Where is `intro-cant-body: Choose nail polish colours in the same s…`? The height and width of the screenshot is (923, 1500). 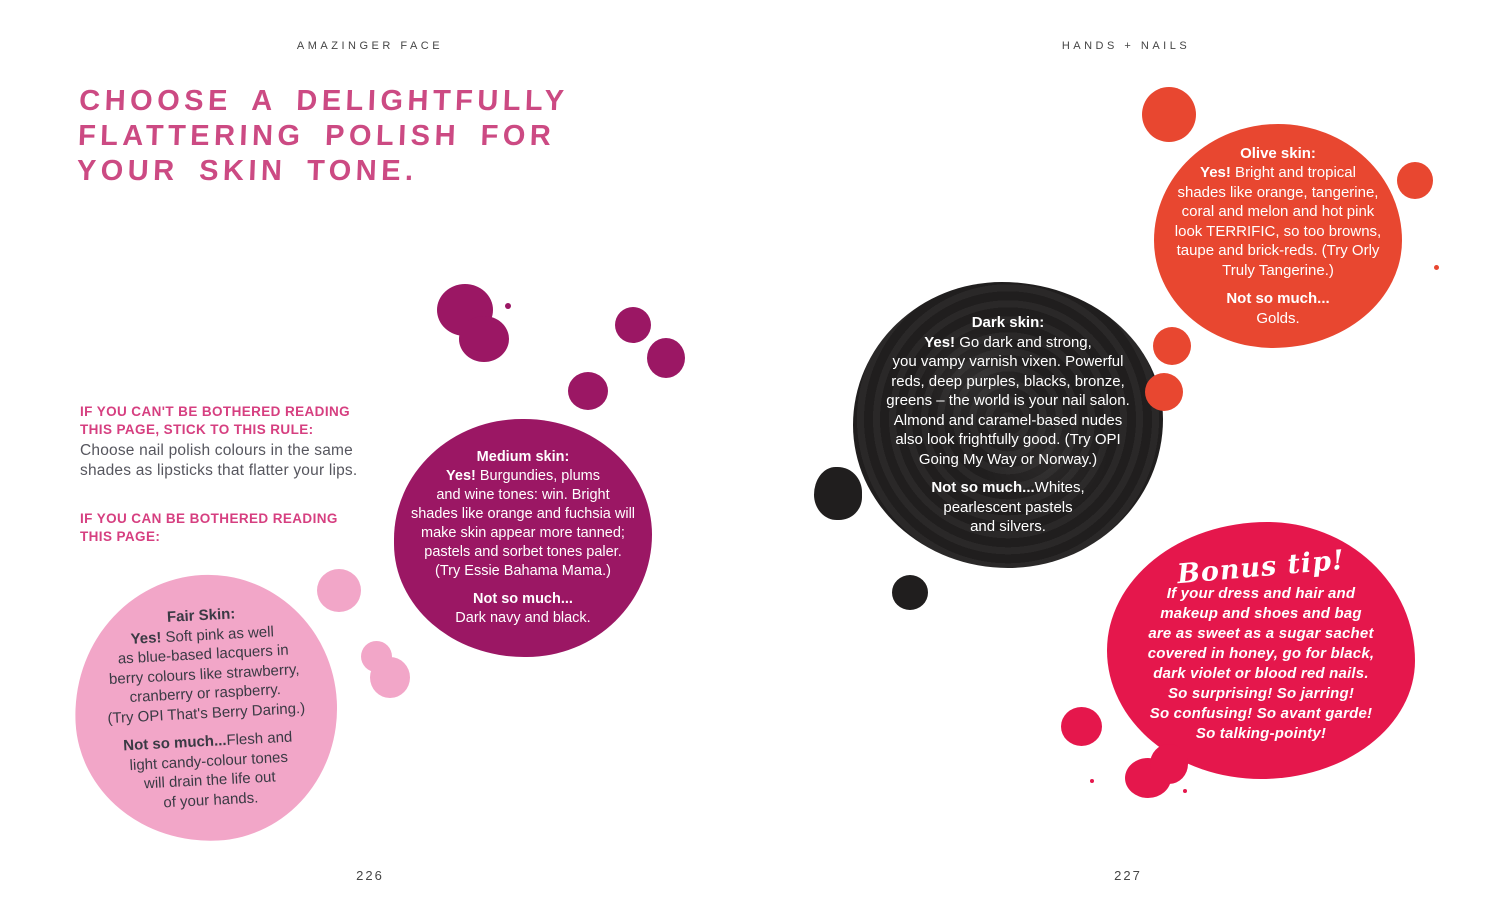 intro-cant-body: Choose nail polish colours in the same s… is located at coordinates (219, 460).